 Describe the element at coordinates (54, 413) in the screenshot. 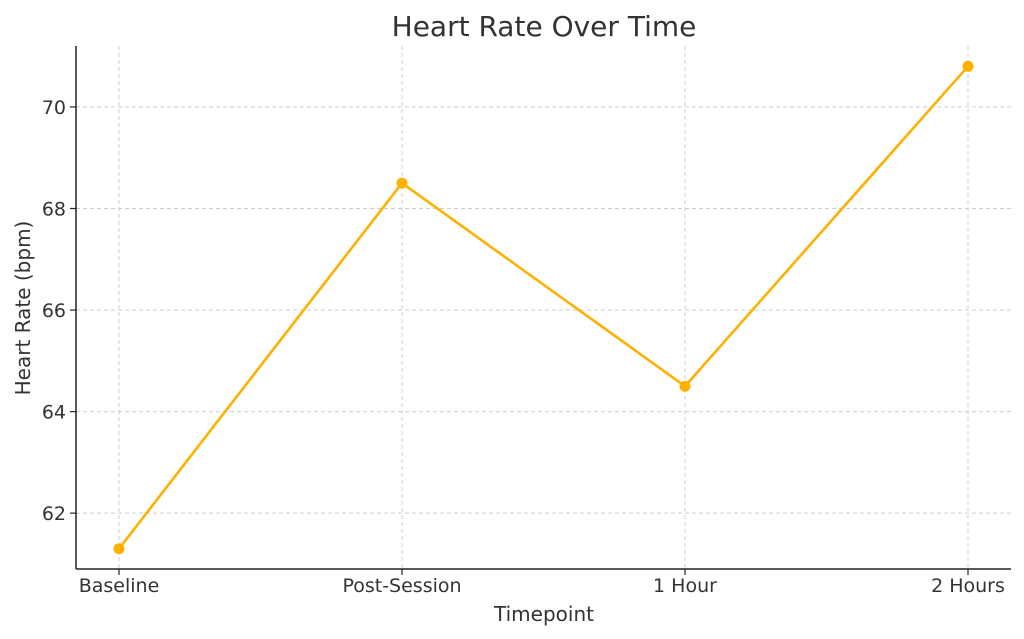

I see `y-tick-label: 64` at that location.